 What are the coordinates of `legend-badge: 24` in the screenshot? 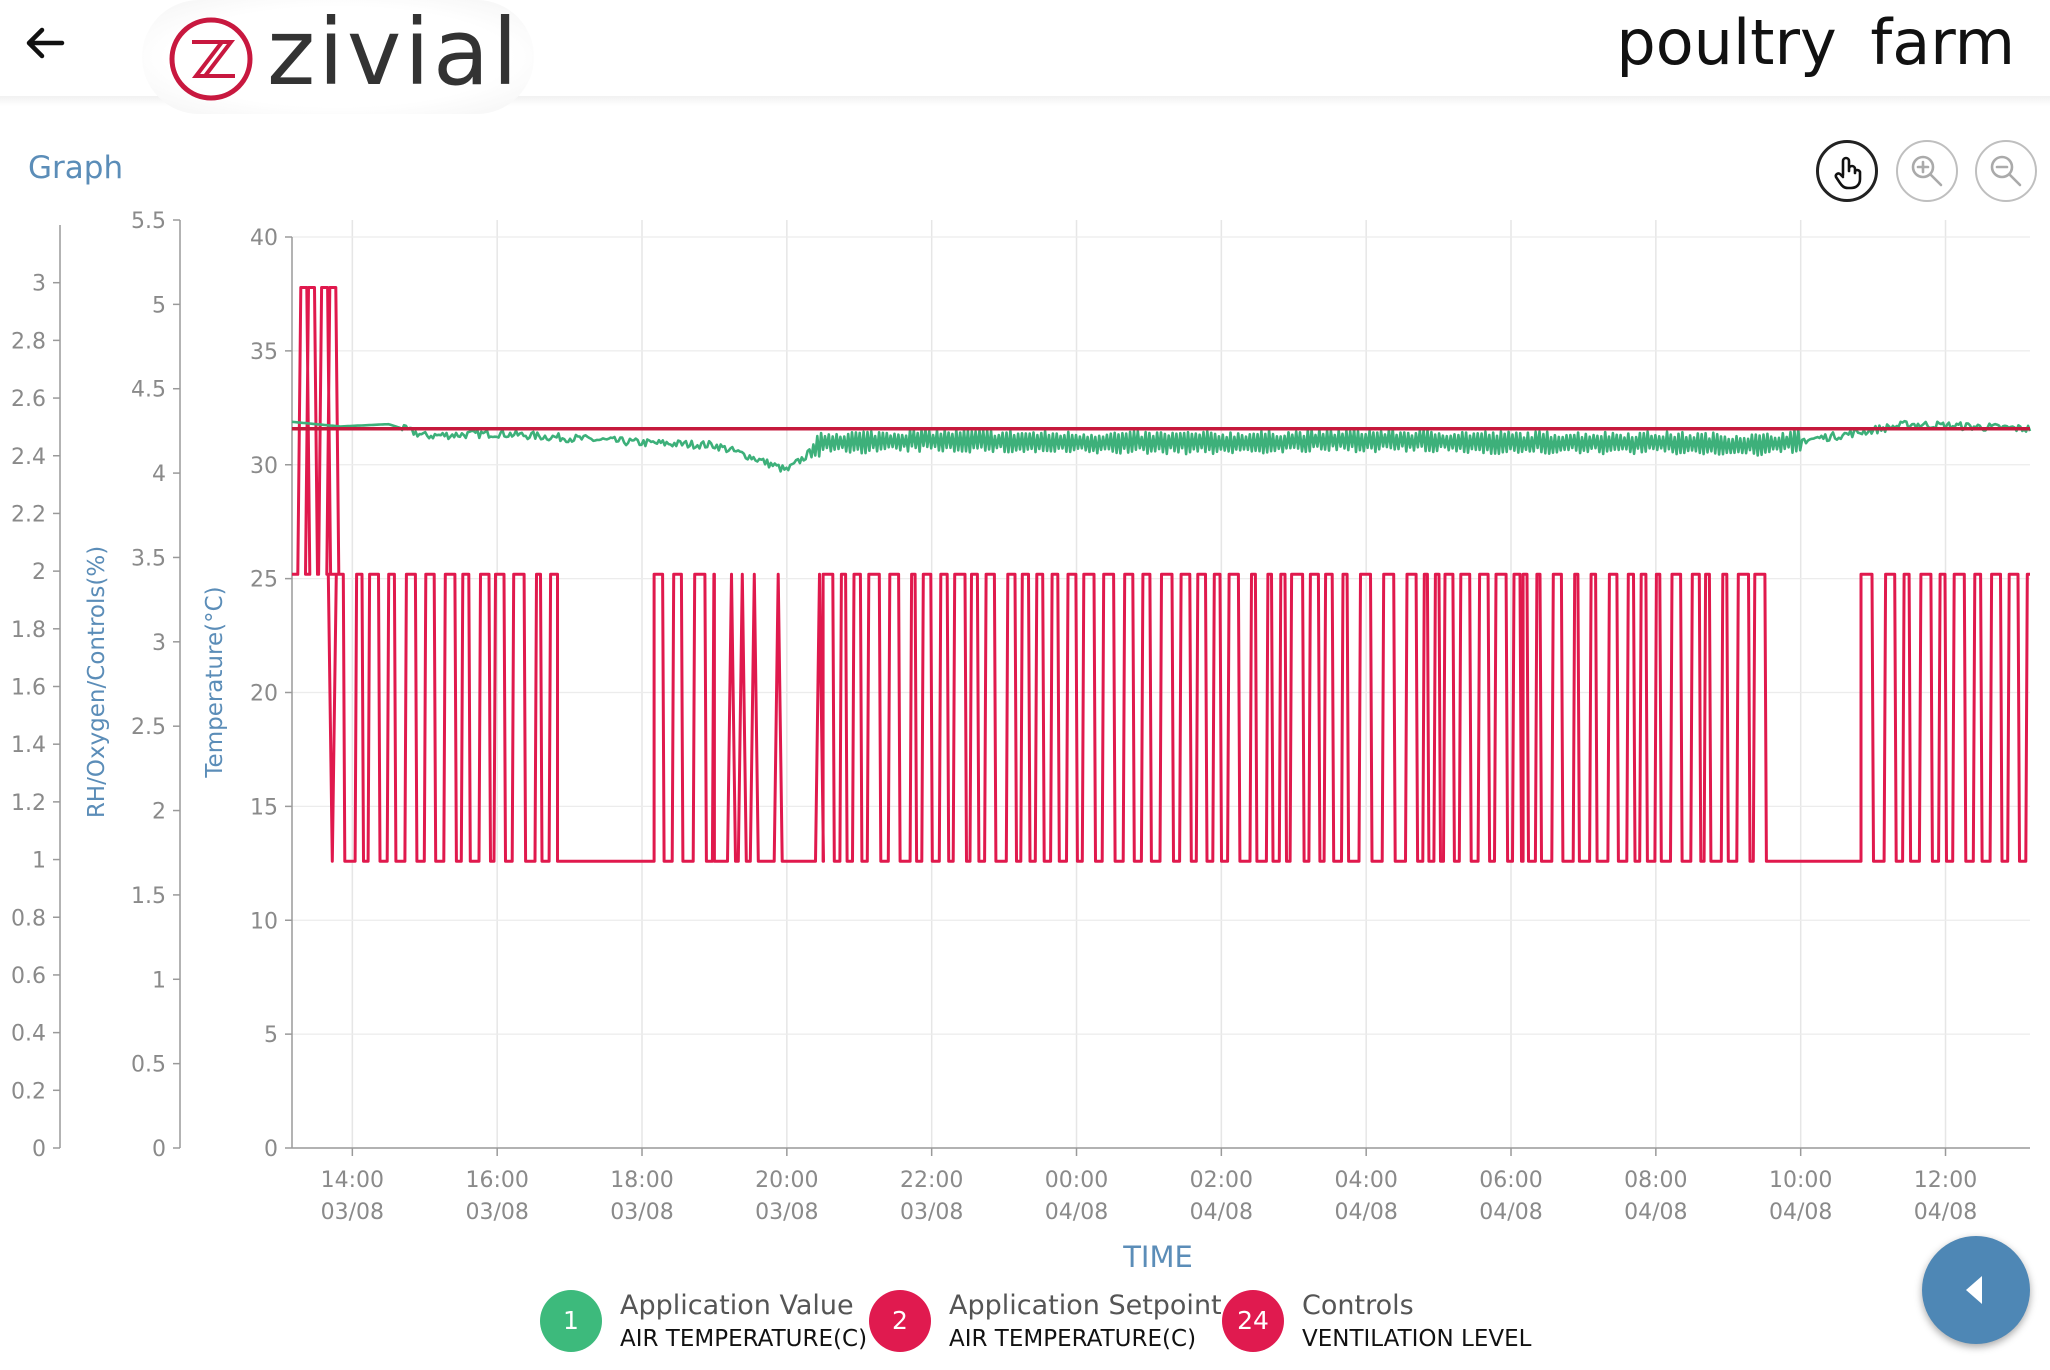 It's located at (1253, 1321).